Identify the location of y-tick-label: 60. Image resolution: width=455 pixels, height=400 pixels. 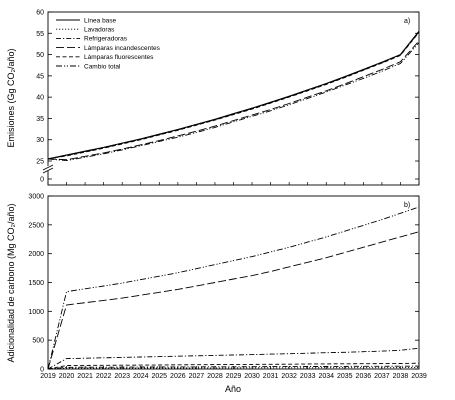
(40, 13).